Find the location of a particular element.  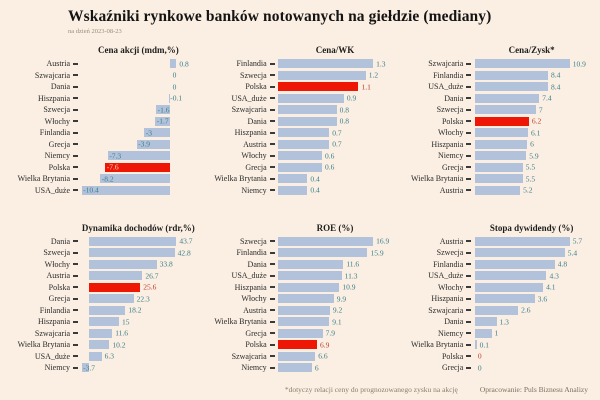

category-label: USA_duże is located at coordinates (249, 275).